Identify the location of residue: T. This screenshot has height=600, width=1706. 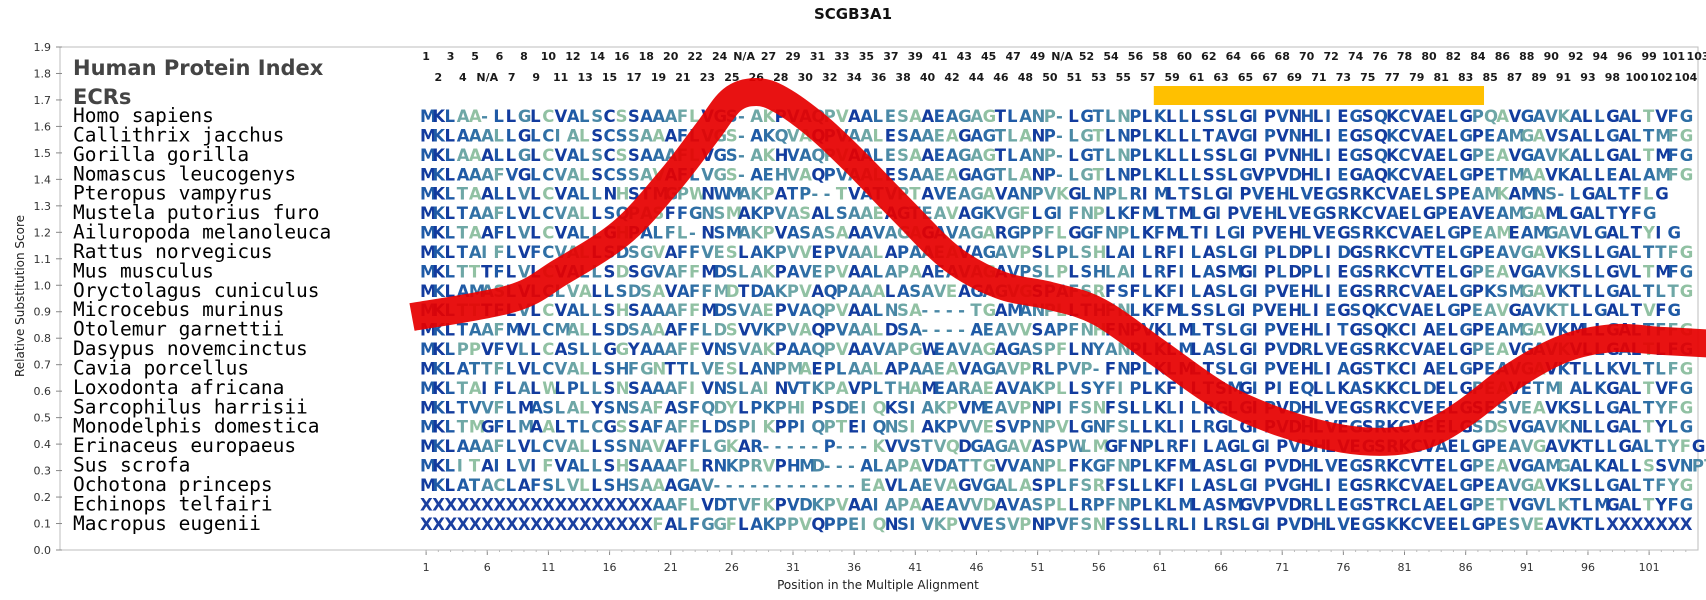
(1576, 504).